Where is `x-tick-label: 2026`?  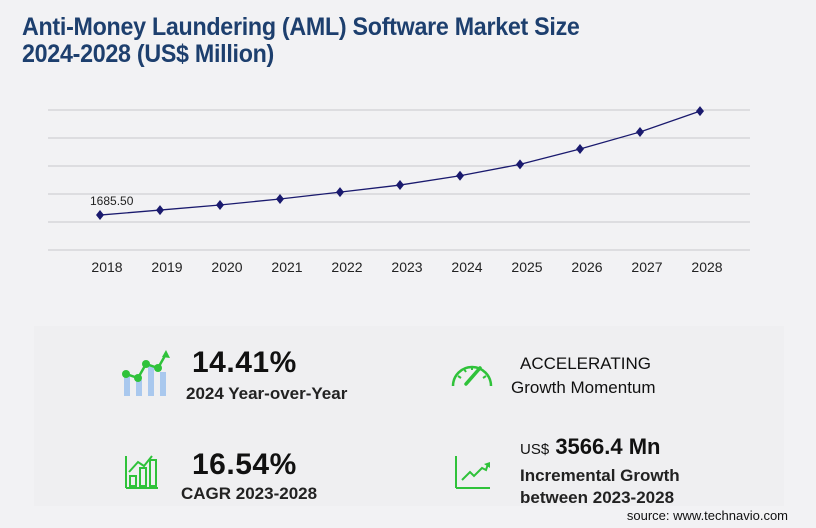 x-tick-label: 2026 is located at coordinates (586, 267).